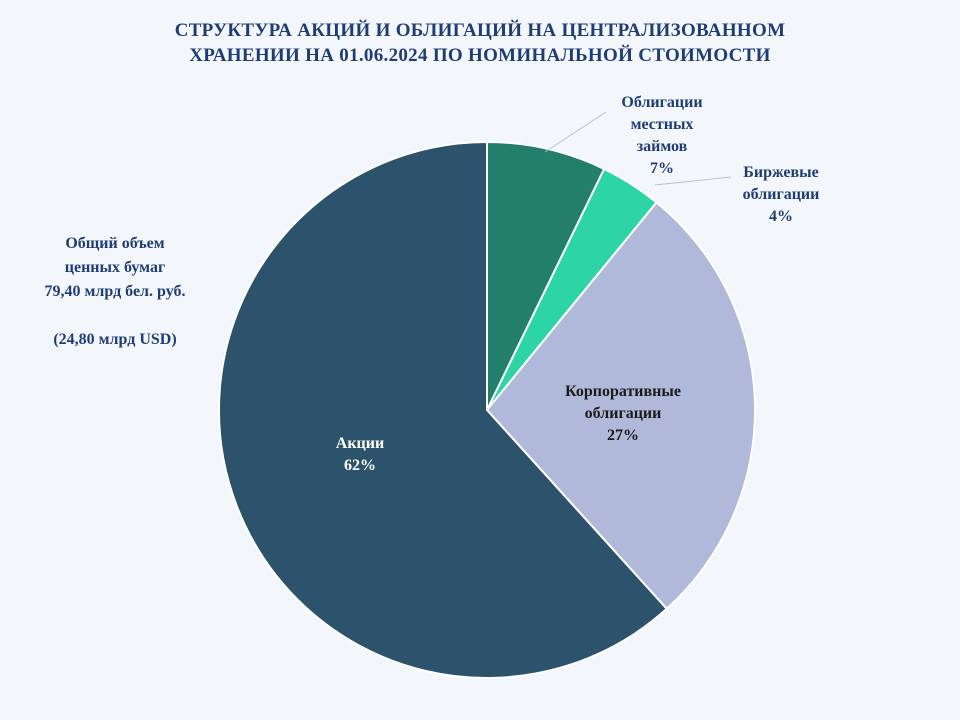 The width and height of the screenshot is (960, 720). I want to click on data-label-облигации-местных-займов: Облигации местных займов 7%, so click(661, 135).